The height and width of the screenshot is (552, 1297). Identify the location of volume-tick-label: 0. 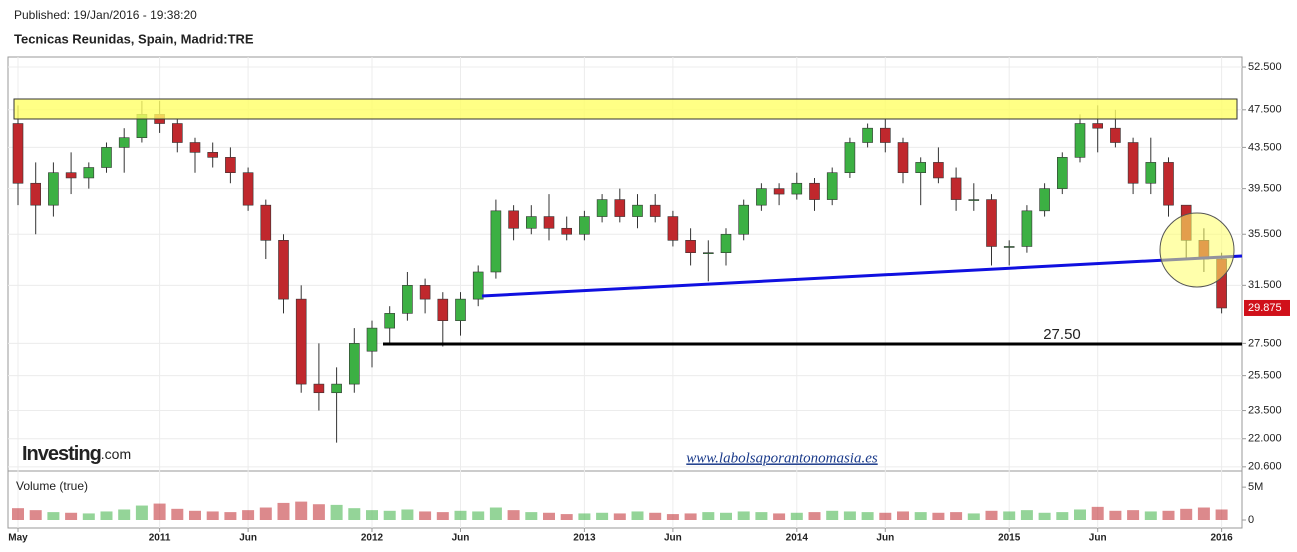
(1251, 520).